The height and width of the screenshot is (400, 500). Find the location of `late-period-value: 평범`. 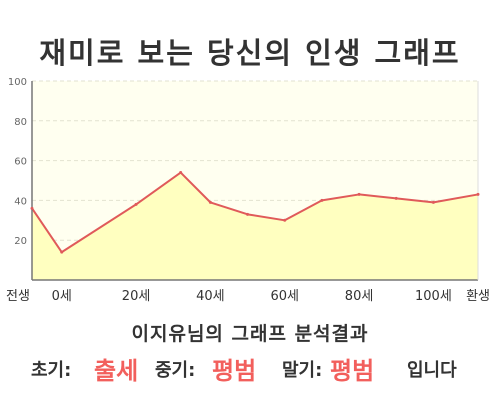

late-period-value: 평범 is located at coordinates (352, 371).